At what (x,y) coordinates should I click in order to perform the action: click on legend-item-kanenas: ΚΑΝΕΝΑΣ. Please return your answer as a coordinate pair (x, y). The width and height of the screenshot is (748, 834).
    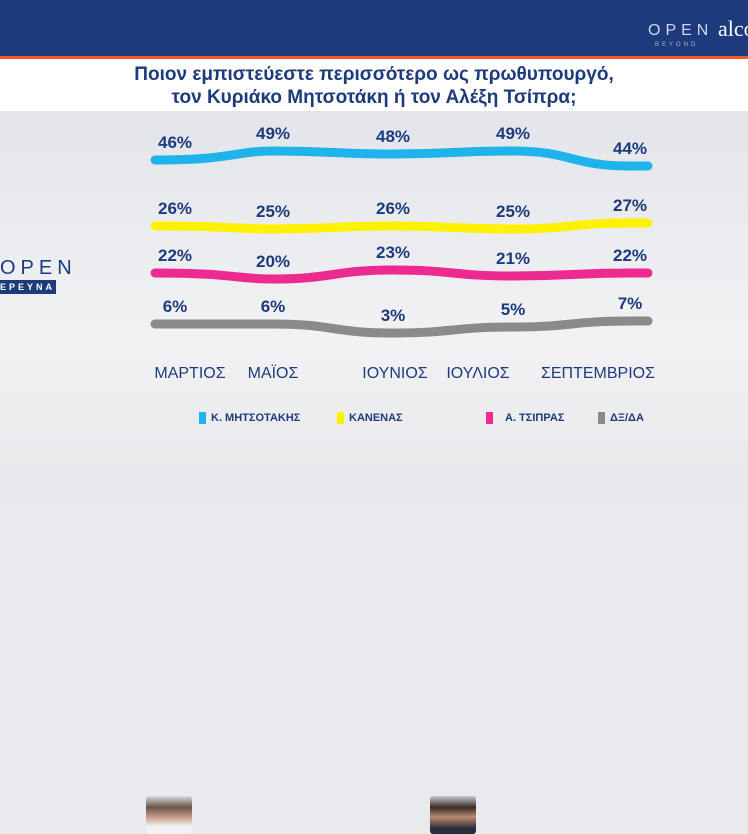
    Looking at the image, I should click on (370, 418).